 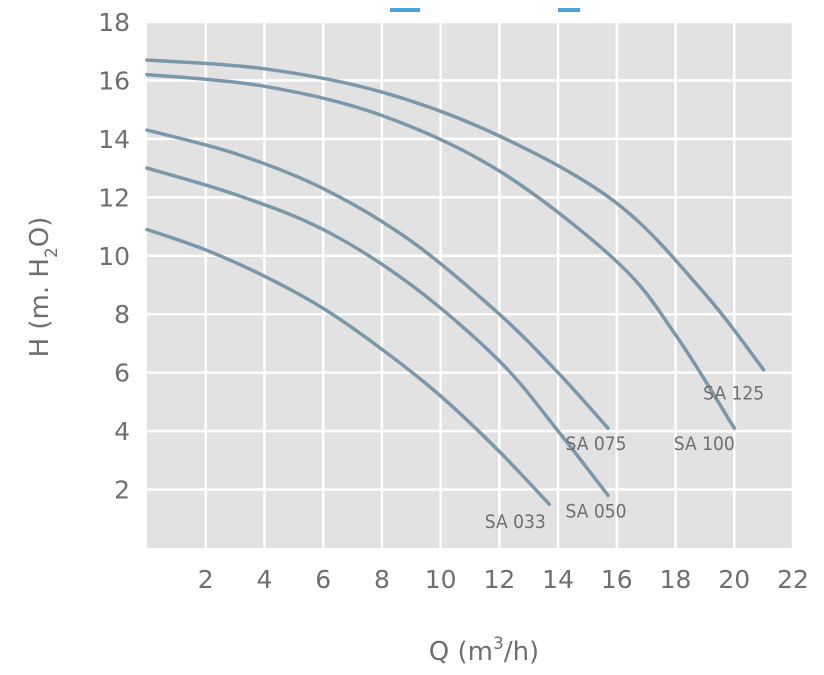 I want to click on label-sa-100: SA 100, so click(x=704, y=444).